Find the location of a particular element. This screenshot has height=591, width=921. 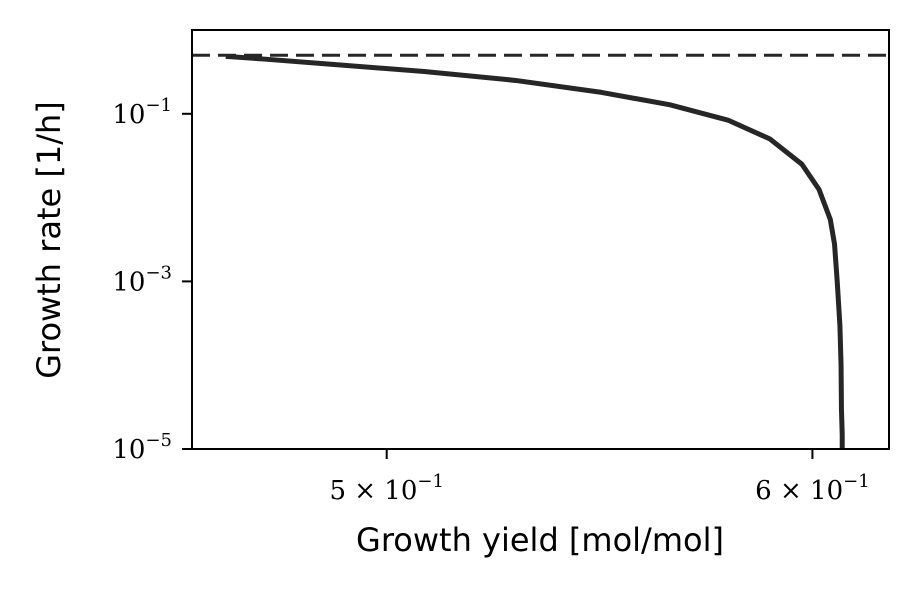

y-axis-label: Growth rate [1/h] is located at coordinates (49, 240).